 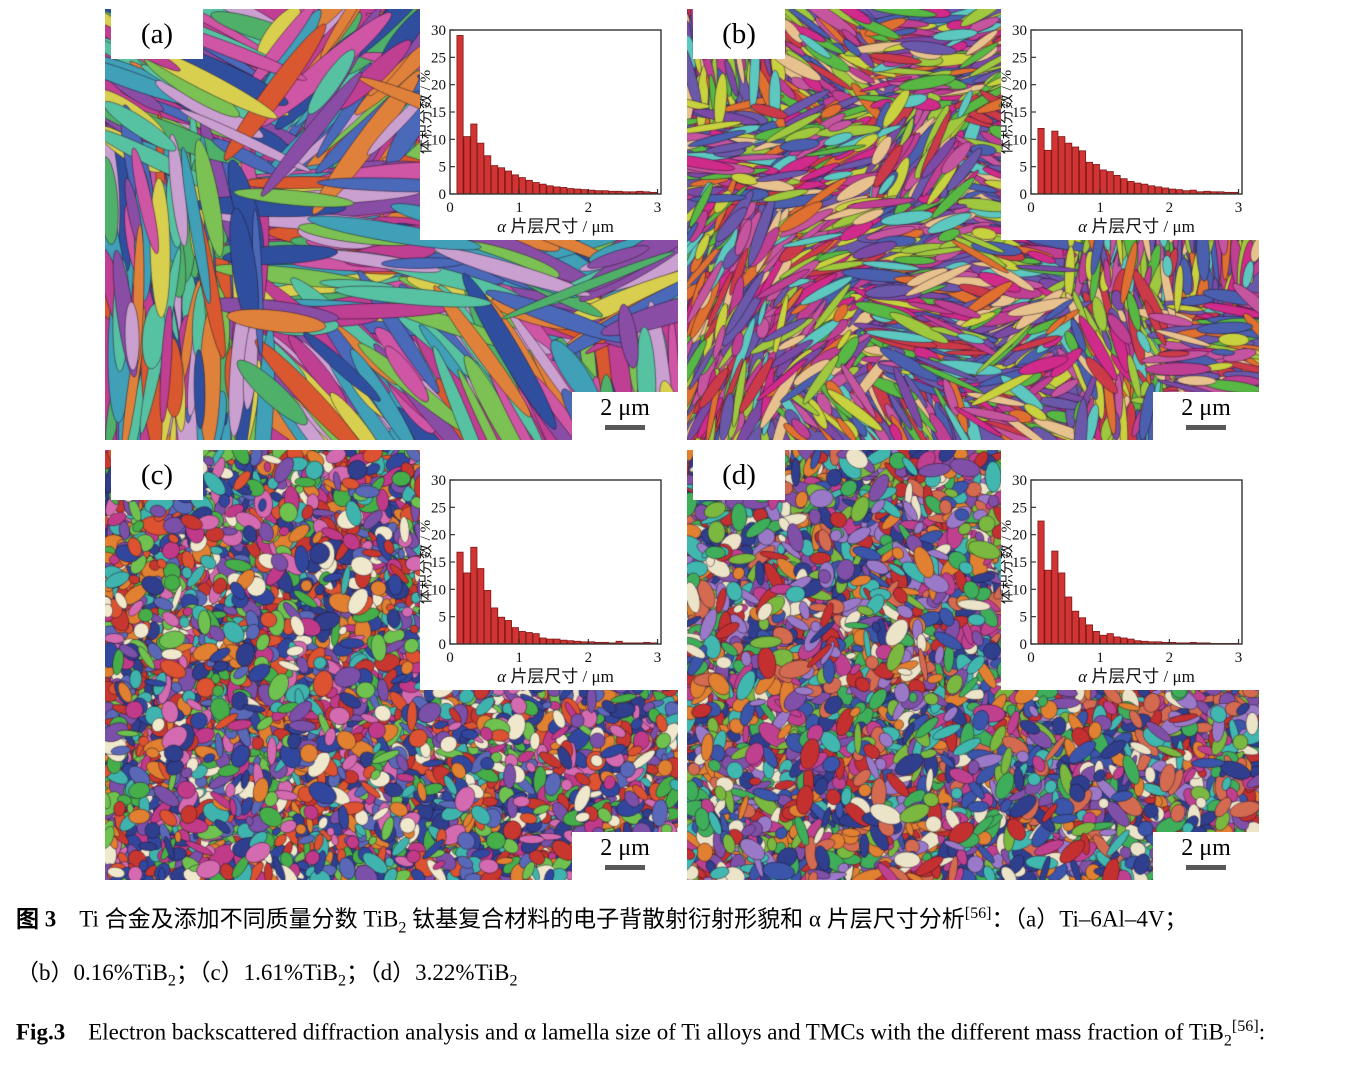 I want to click on scale-bar-d: 2 μm, so click(x=1206, y=856).